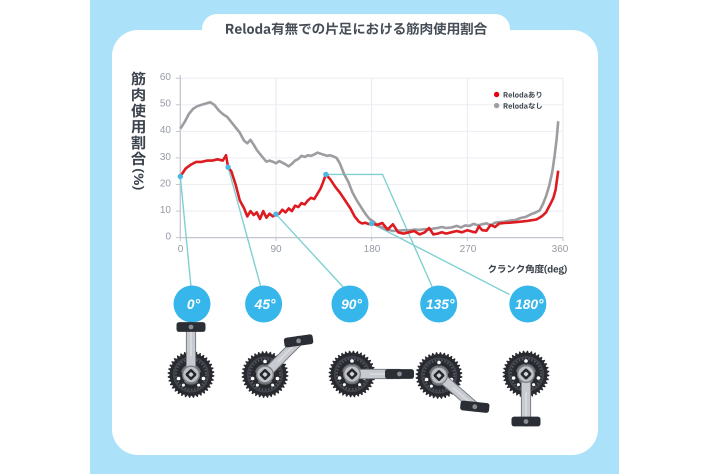 The height and width of the screenshot is (474, 710). I want to click on svg-text: 30, so click(166, 157).